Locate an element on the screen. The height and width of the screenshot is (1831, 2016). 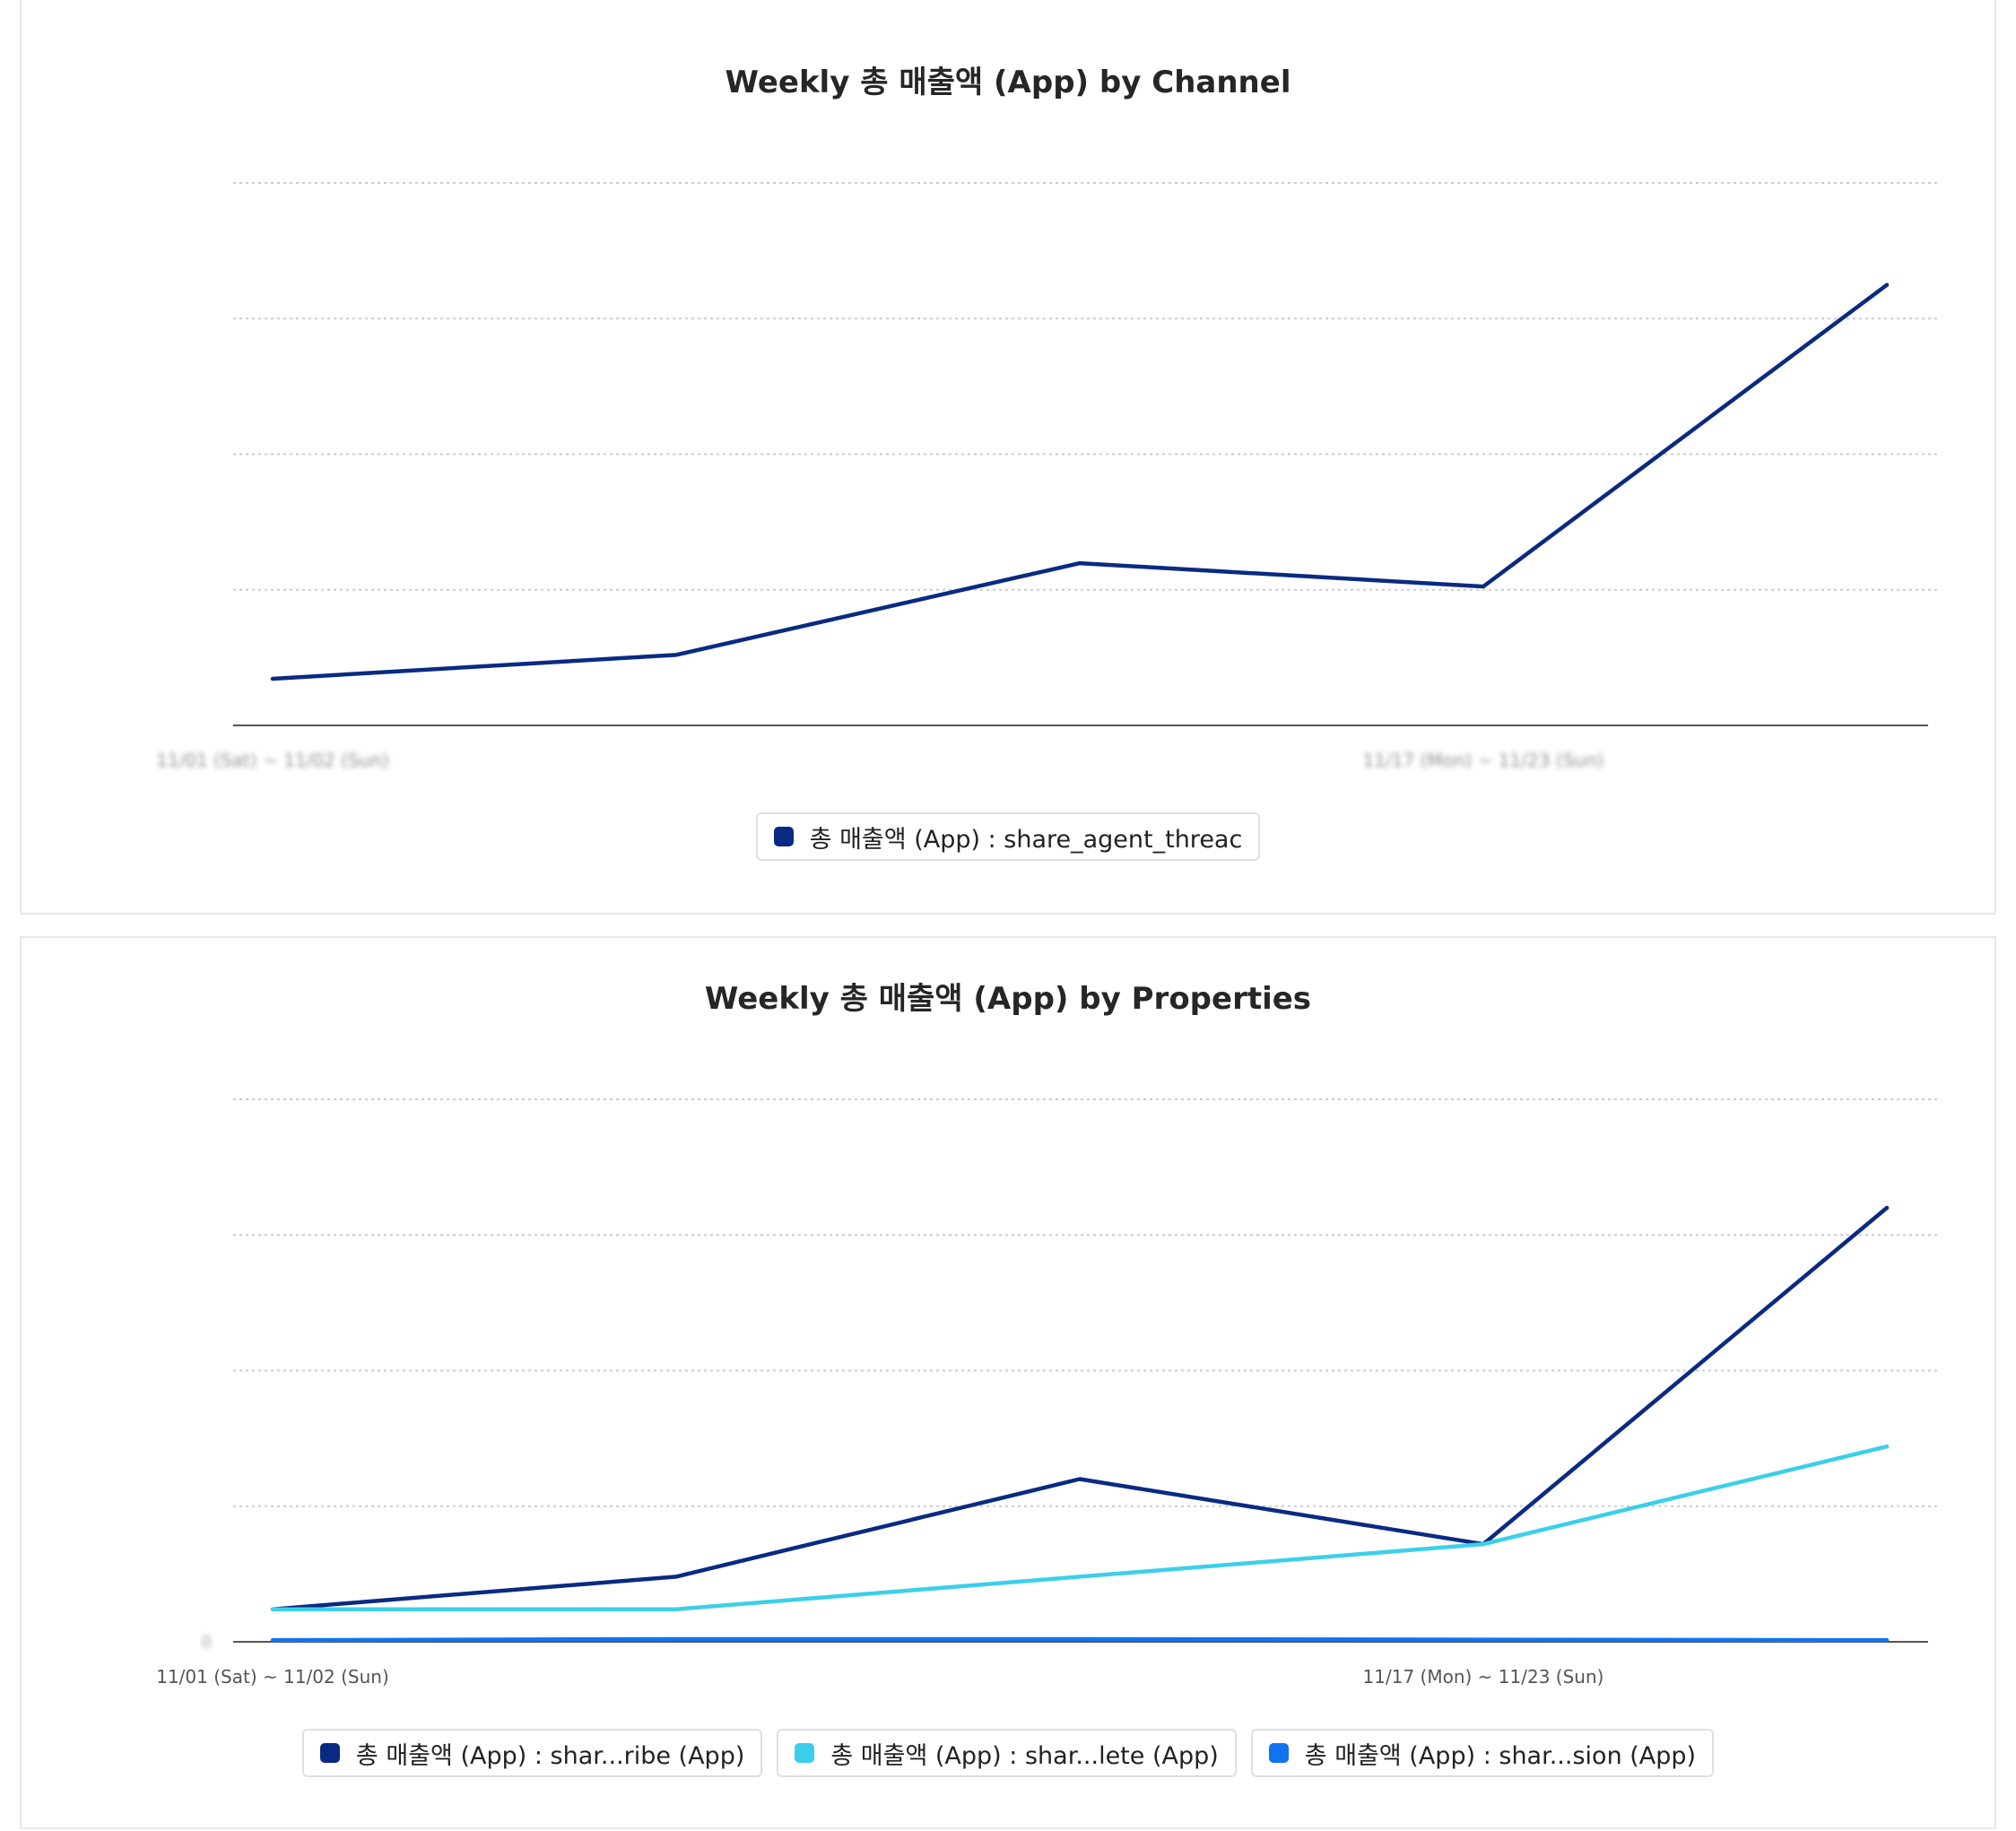
legend-item: 총 매출액 (App) : shar...lete (App) is located at coordinates (1007, 1753).